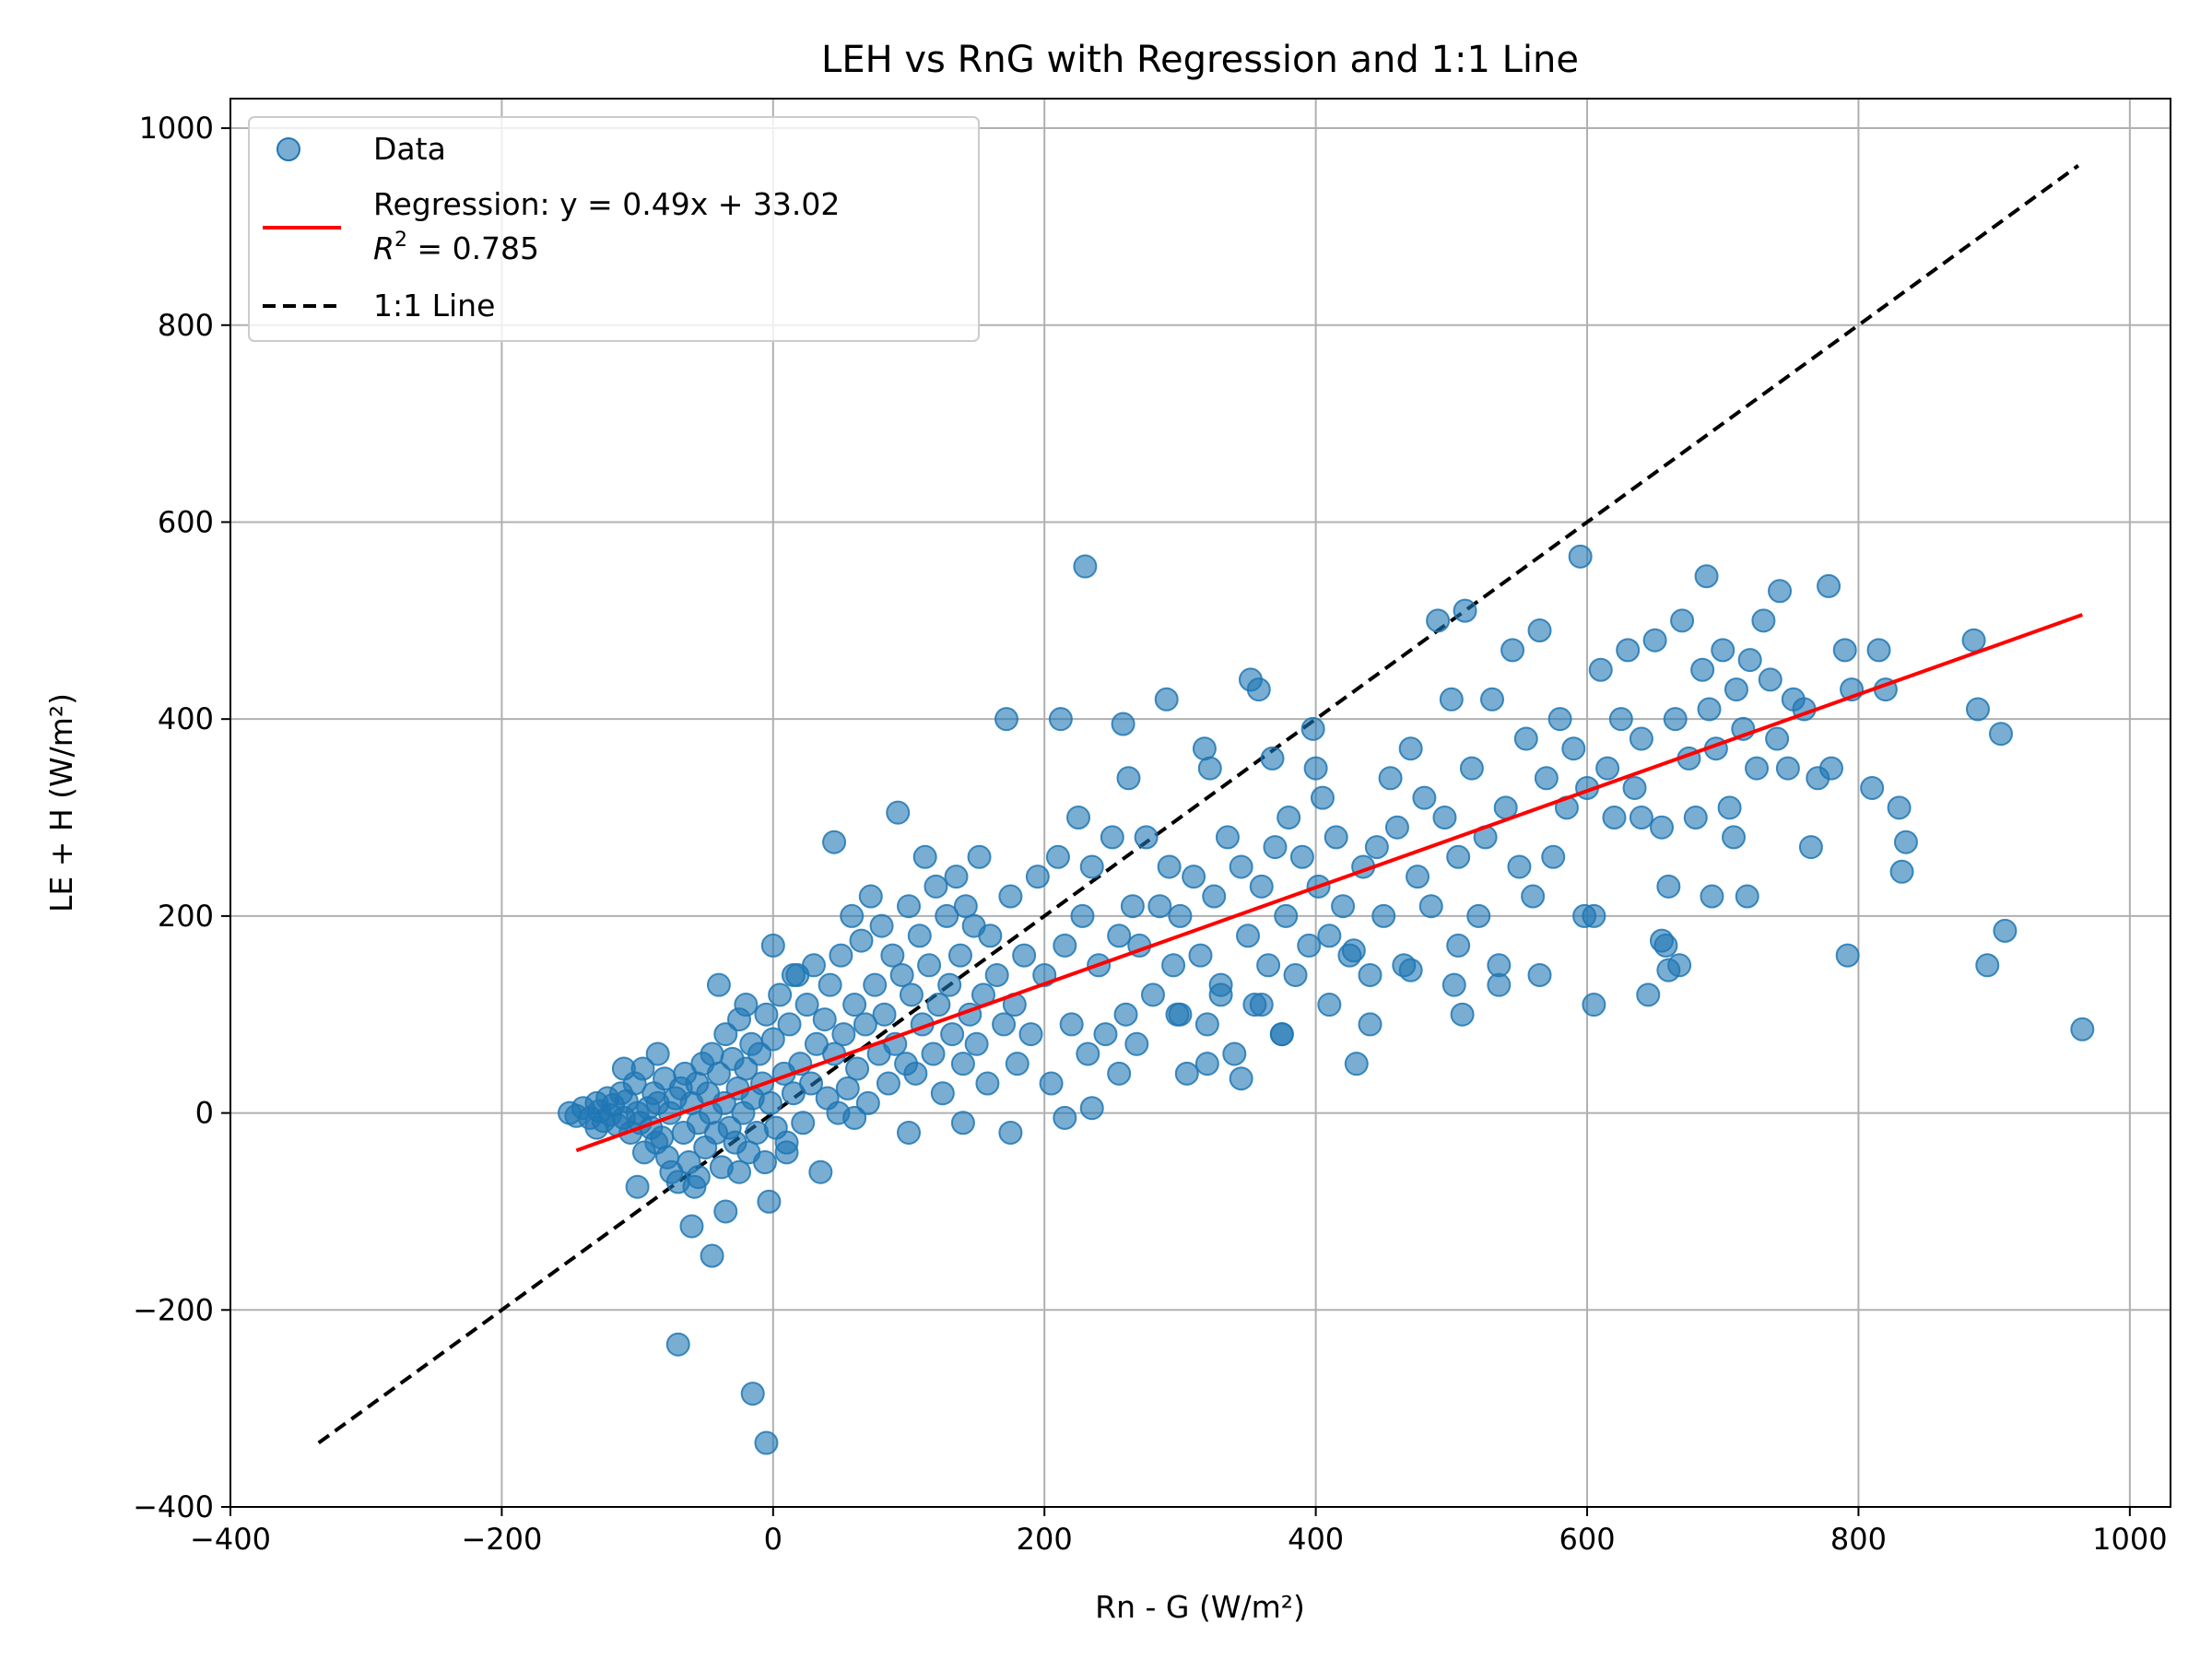 The image size is (2212, 1659). What do you see at coordinates (456, 247) in the screenshot?
I see `legend-r2-label: R2 = 0.785` at bounding box center [456, 247].